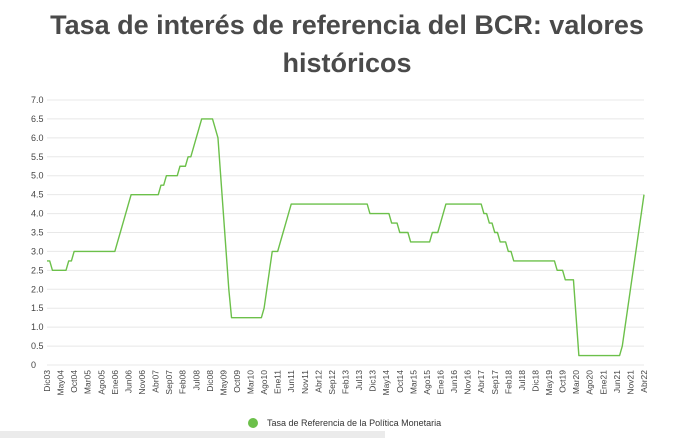  I want to click on y-tick-label: 3.5, so click(37, 233).